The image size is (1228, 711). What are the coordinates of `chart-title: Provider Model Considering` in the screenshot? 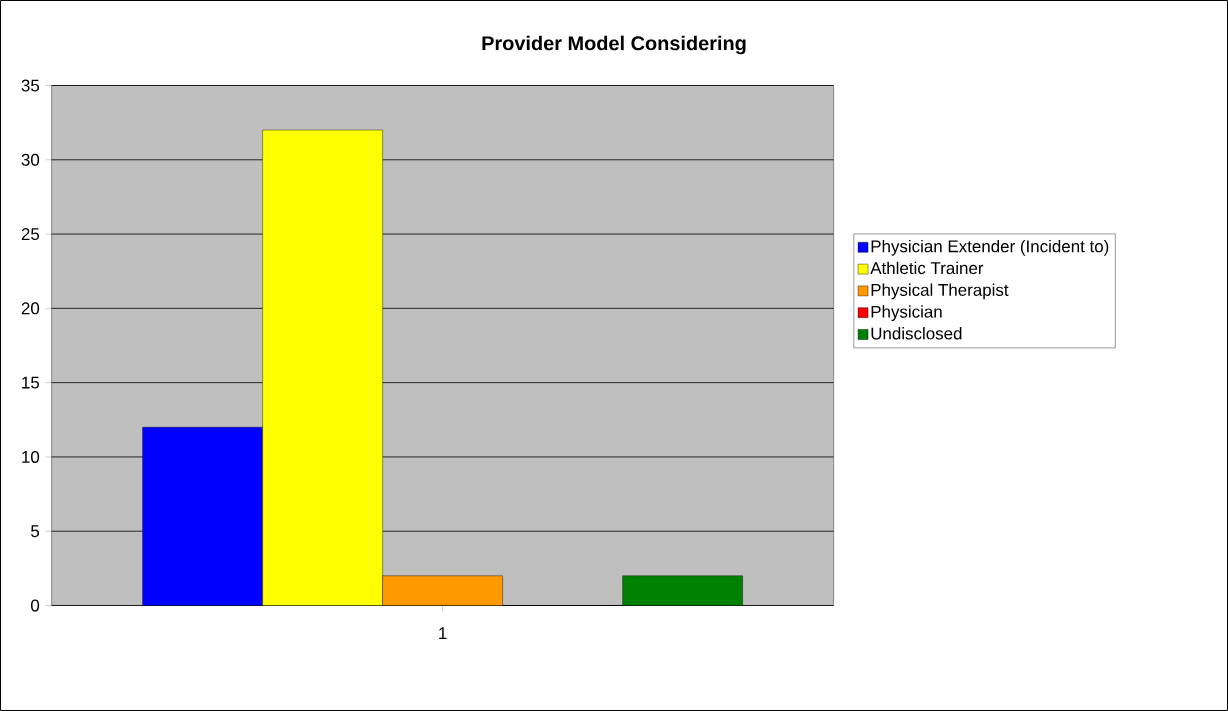 It's located at (614, 45).